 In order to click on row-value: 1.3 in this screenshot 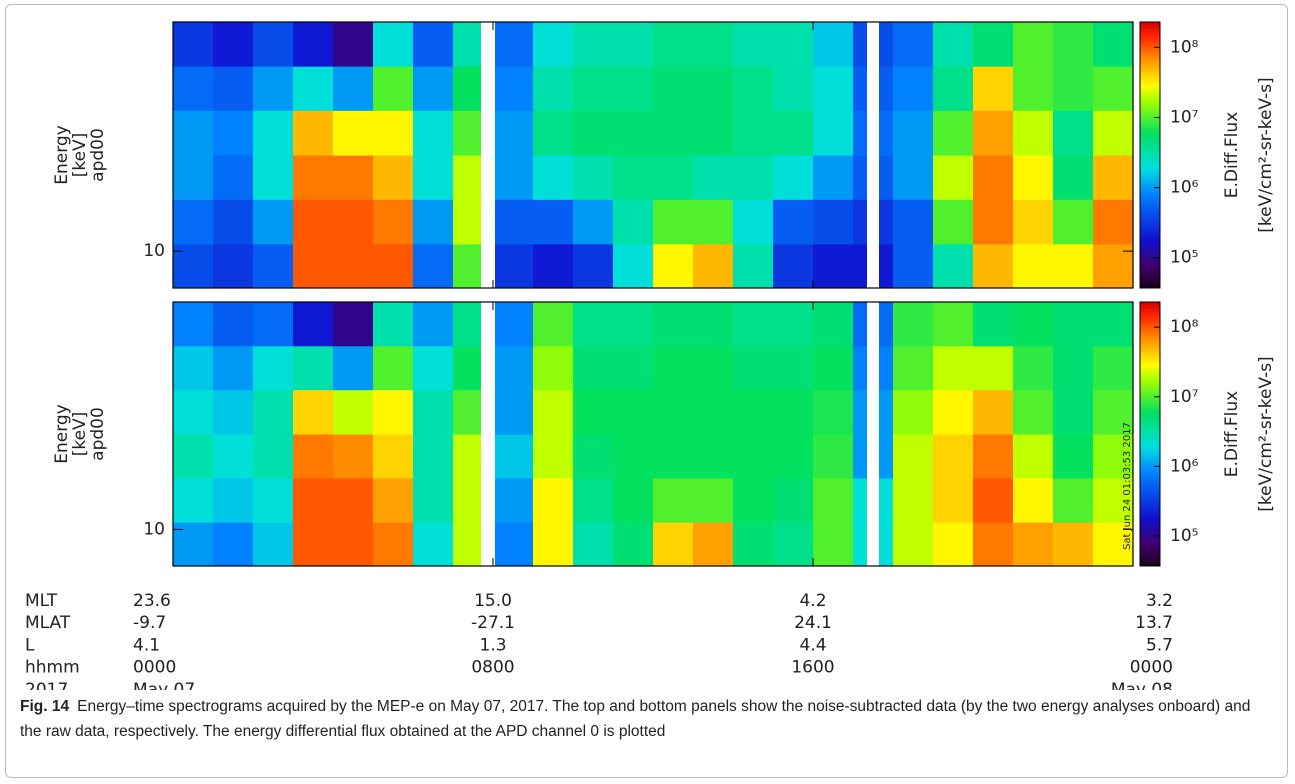, I will do `click(492, 645)`.